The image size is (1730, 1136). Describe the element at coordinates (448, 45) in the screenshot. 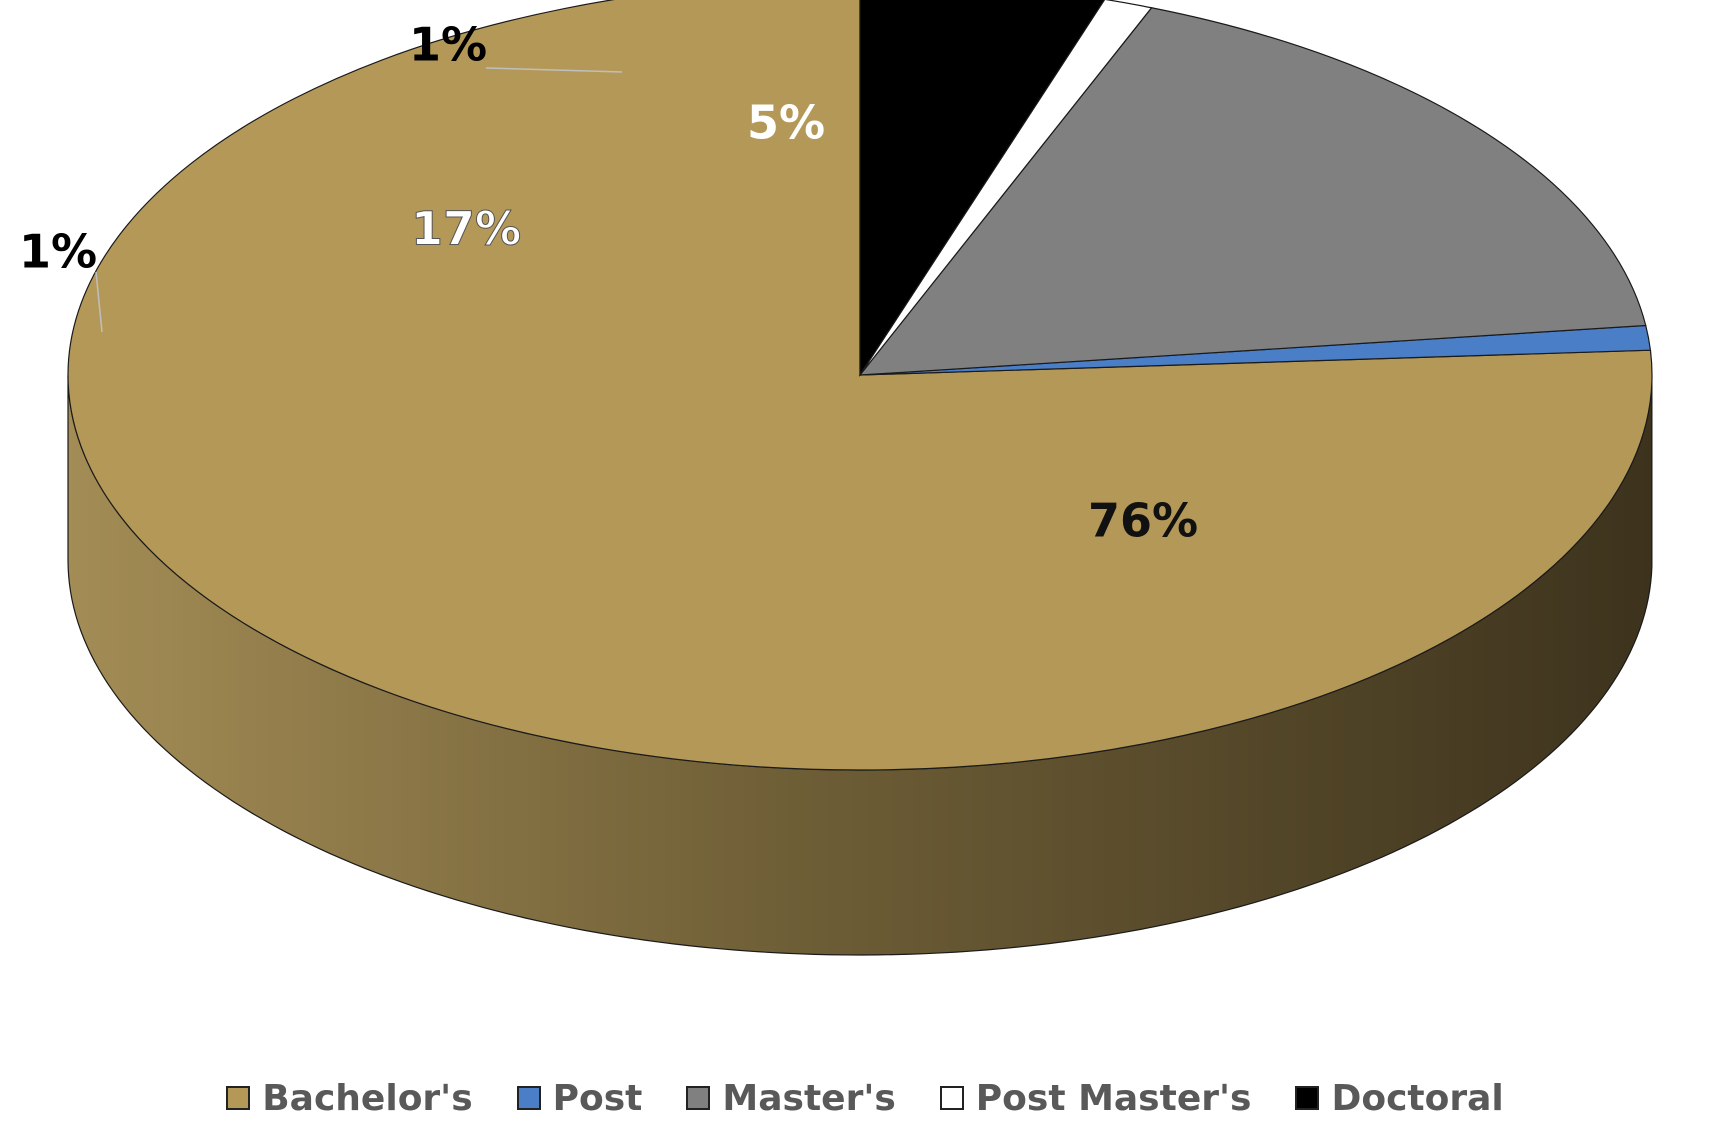

I see `data-label-post-masters: 1%` at that location.